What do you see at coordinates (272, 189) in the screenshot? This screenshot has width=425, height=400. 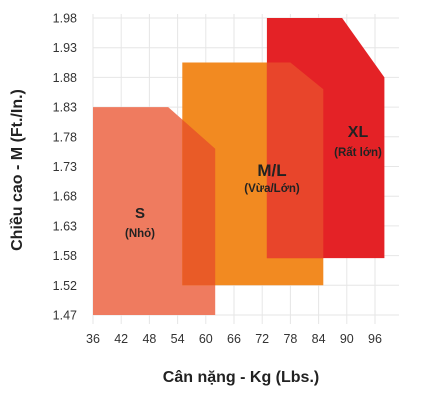 I see `region-sublabel: (Vừa/Lớn)` at bounding box center [272, 189].